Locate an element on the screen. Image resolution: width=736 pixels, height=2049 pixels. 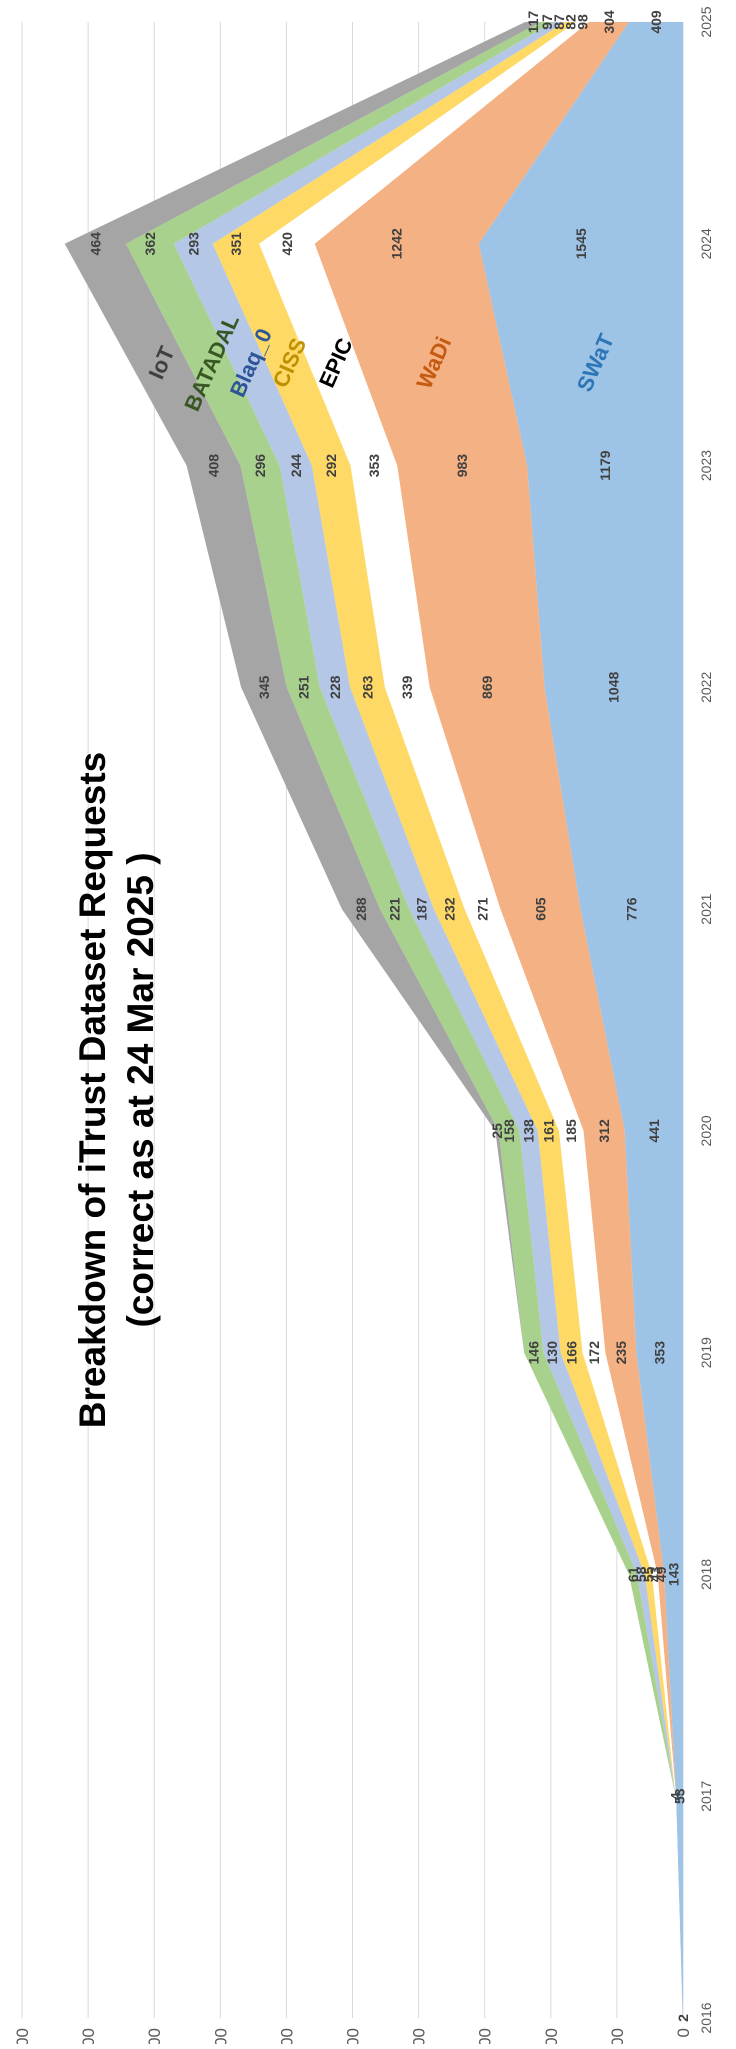
data-label-iot-2024: 464 is located at coordinates (95, 244).